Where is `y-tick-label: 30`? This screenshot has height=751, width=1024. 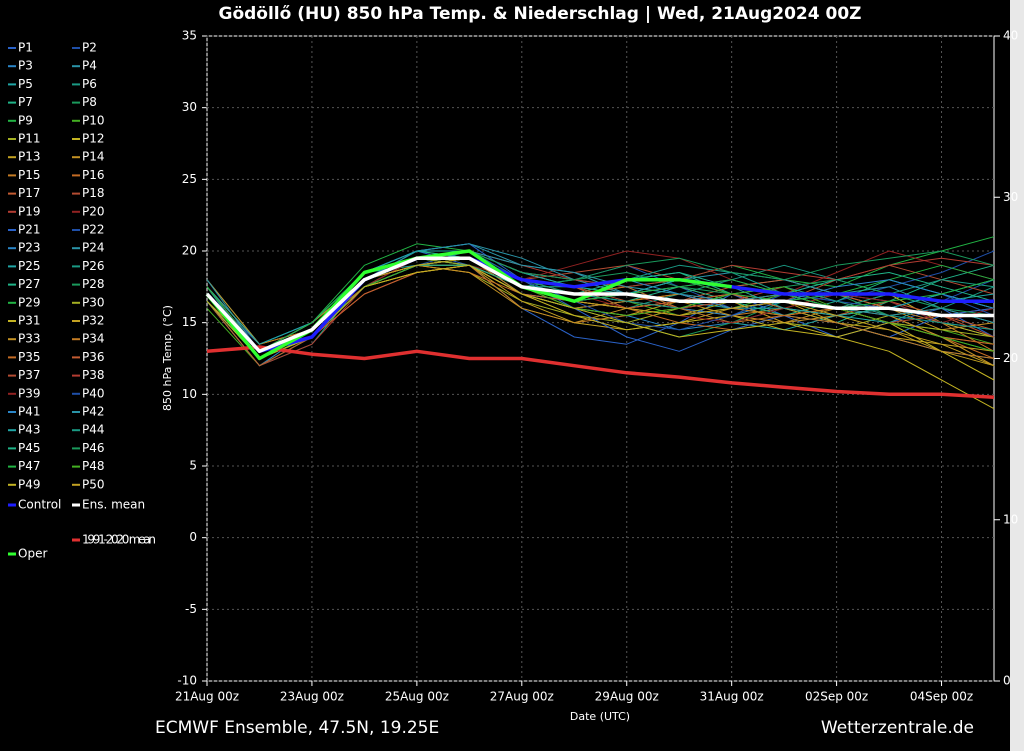
y-tick-label: 30 is located at coordinates (189, 107).